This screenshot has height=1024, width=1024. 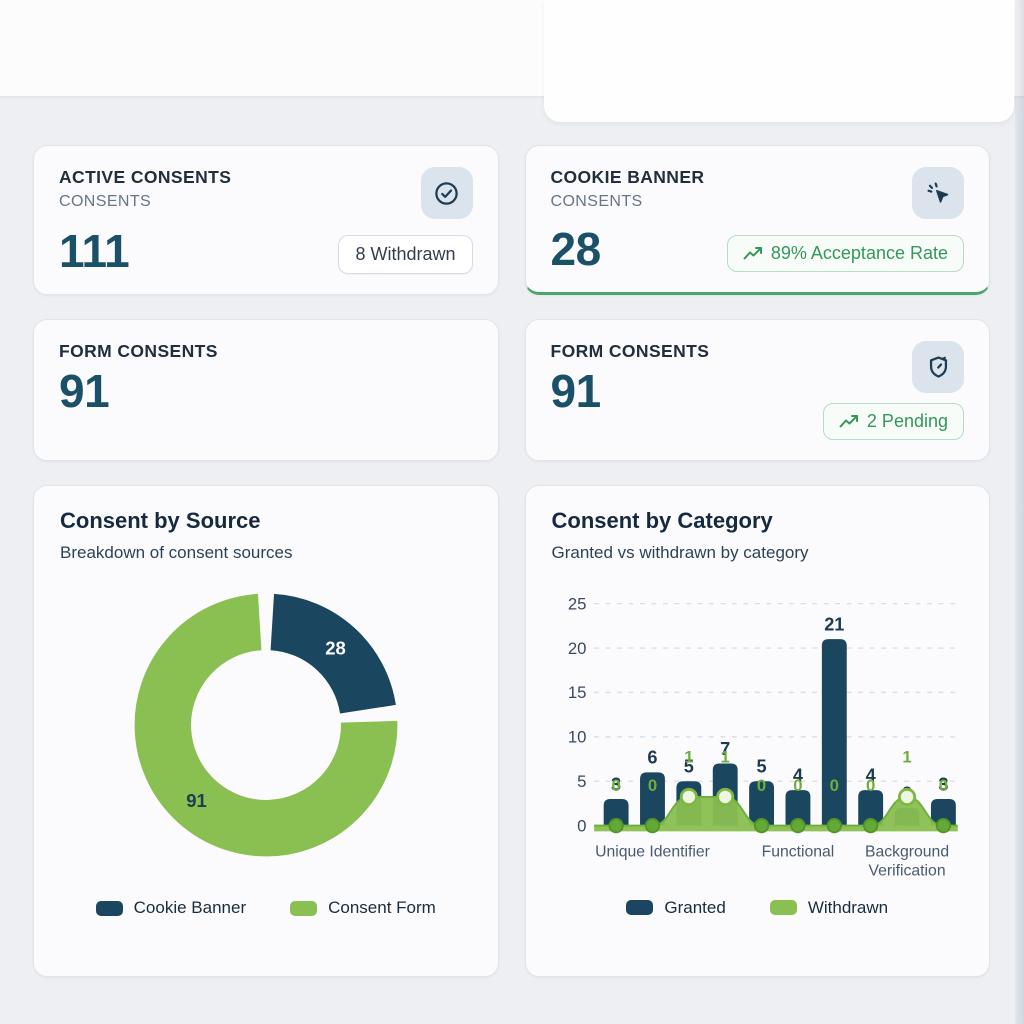 What do you see at coordinates (797, 851) in the screenshot?
I see `x-axis-label: Functional` at bounding box center [797, 851].